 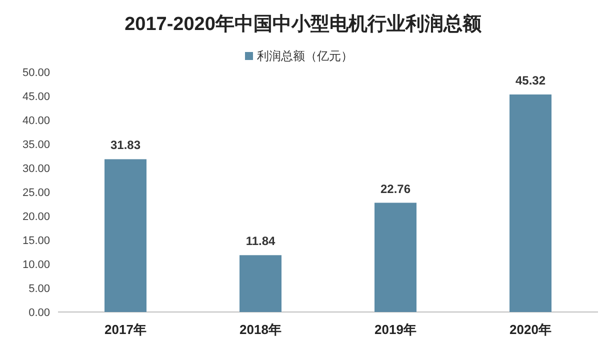 What do you see at coordinates (261, 329) in the screenshot?
I see `x-tick-label: 2018年` at bounding box center [261, 329].